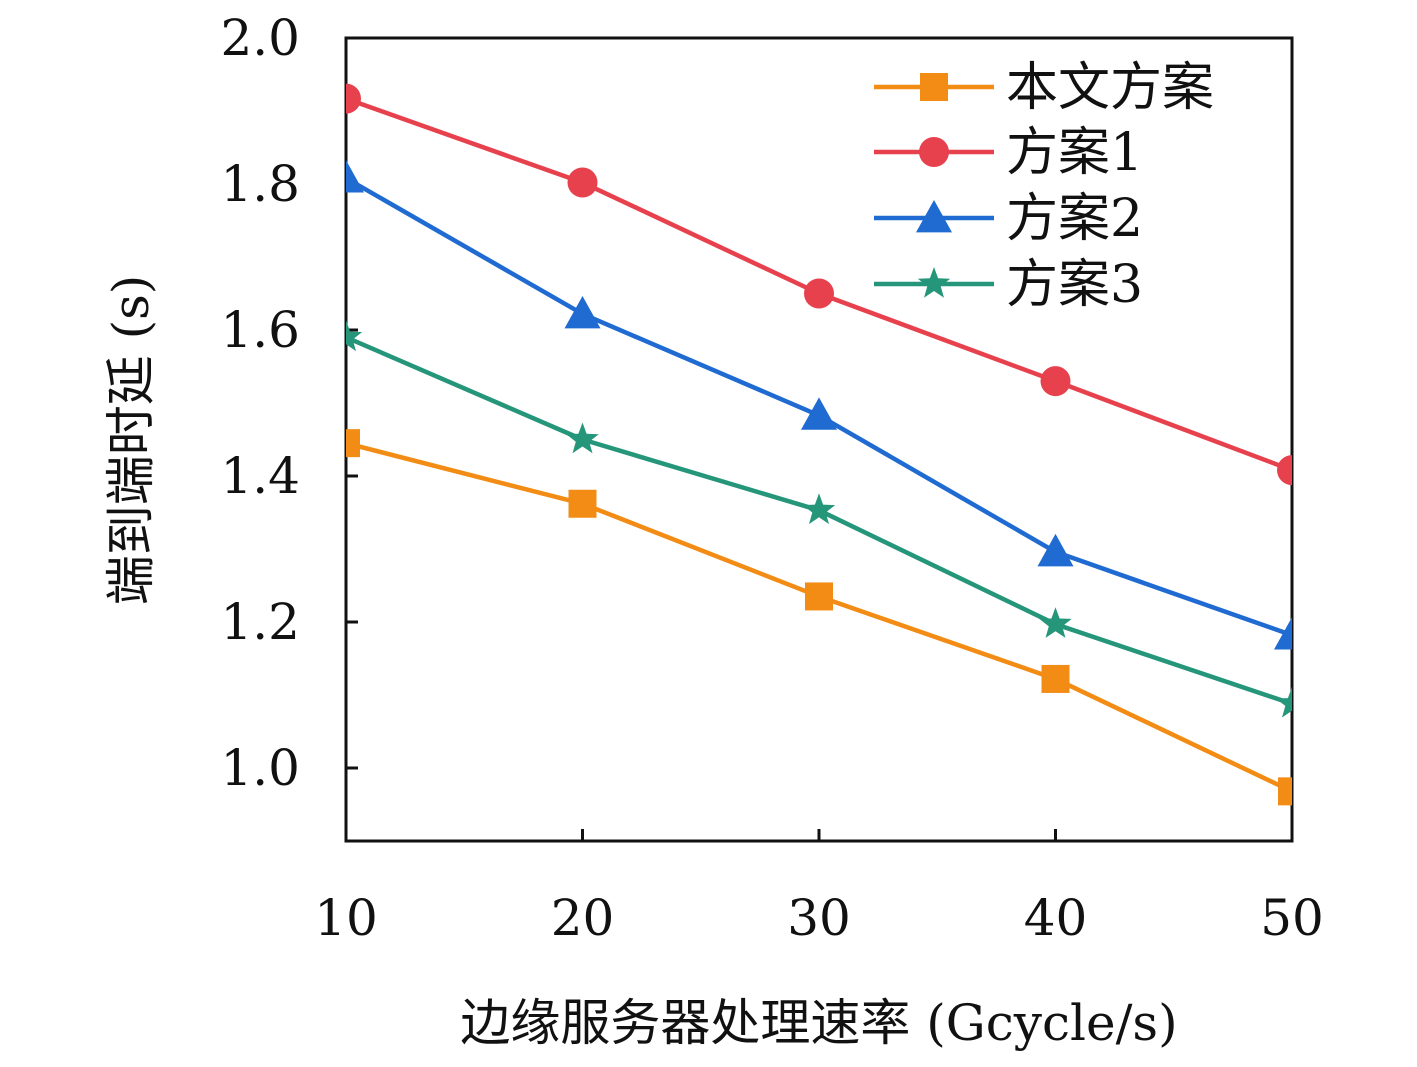 The image size is (1417, 1067). I want to click on legend-label: 方案1, so click(1074, 153).